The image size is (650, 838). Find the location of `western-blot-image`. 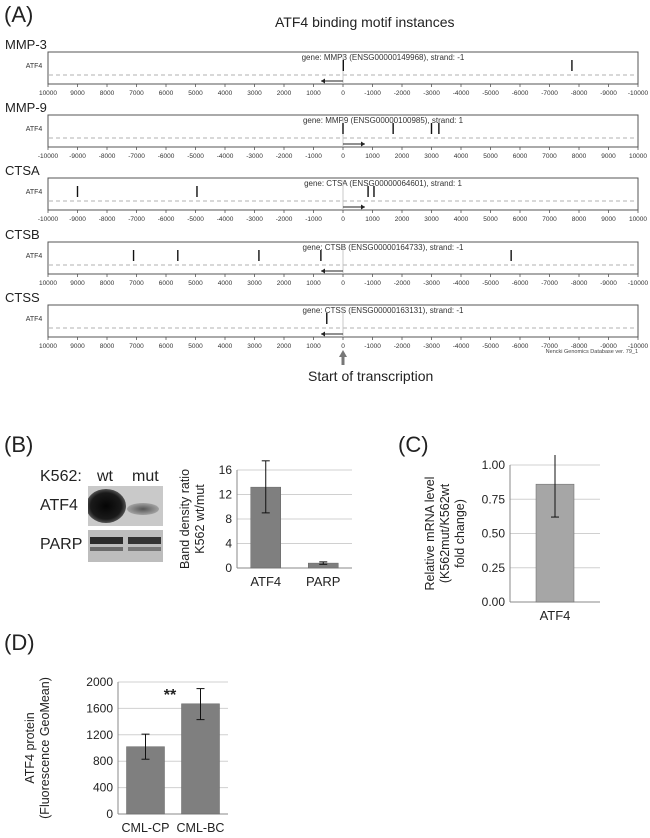

western-blot-image is located at coordinates (125, 524).